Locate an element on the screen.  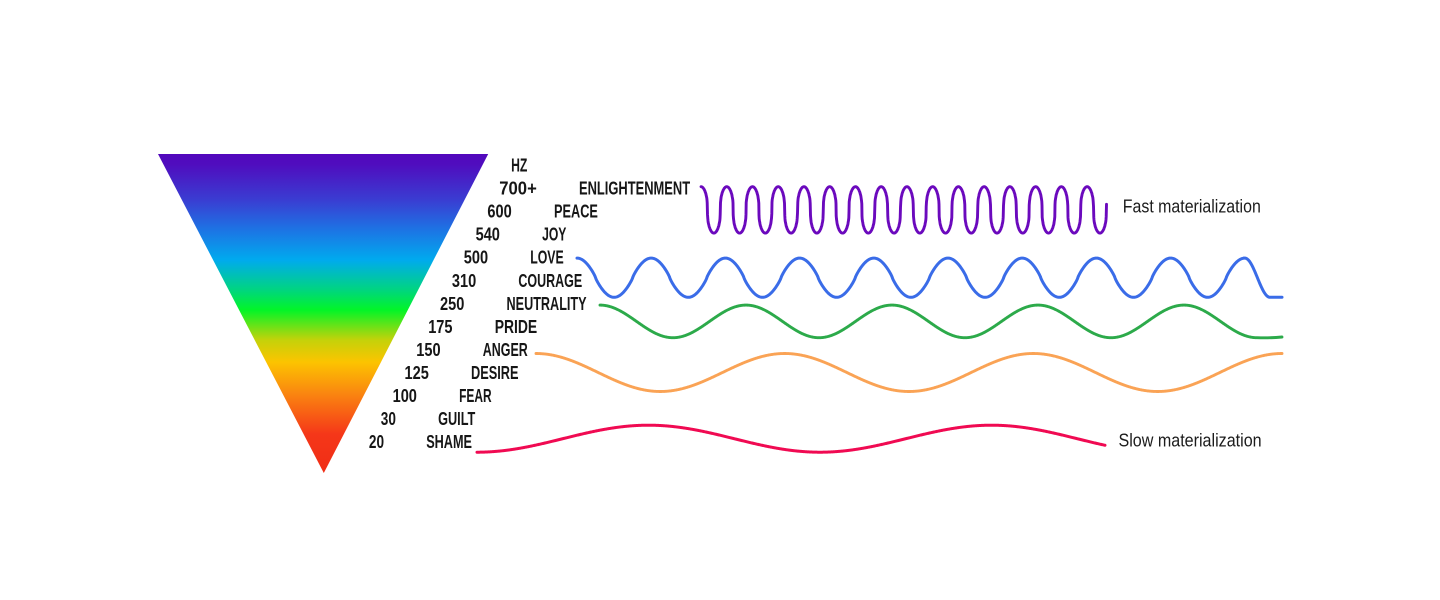
svg-text: 175 is located at coordinates (440, 327).